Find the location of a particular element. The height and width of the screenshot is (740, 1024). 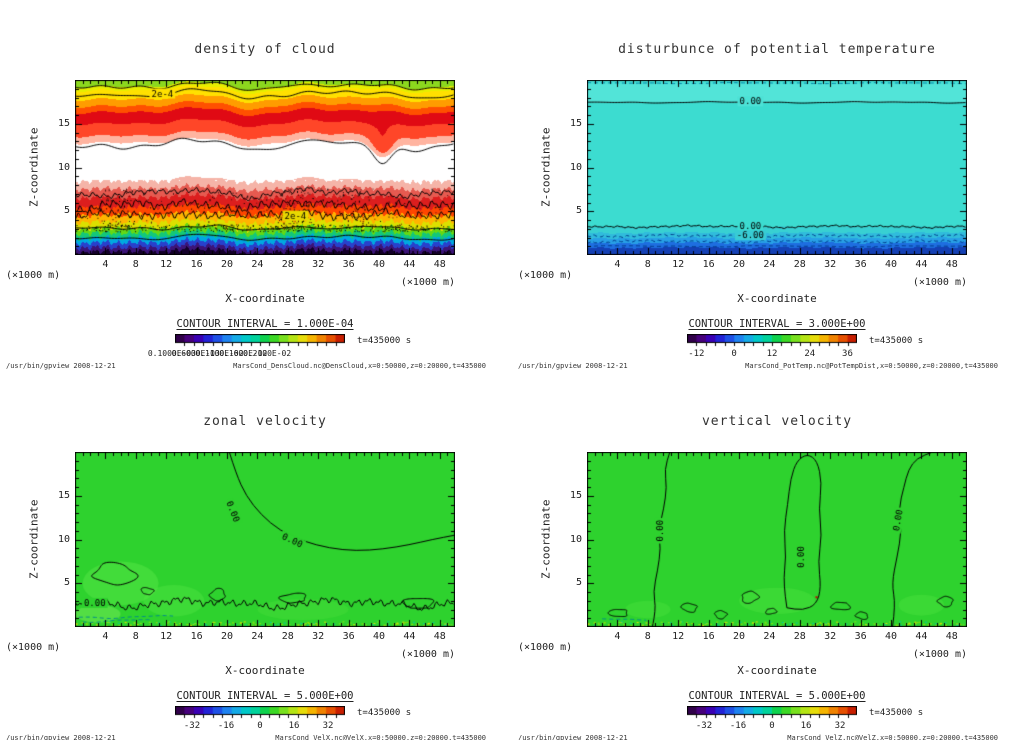

colorbar-labels: -12 0 12 24 36 is located at coordinates (772, 354).